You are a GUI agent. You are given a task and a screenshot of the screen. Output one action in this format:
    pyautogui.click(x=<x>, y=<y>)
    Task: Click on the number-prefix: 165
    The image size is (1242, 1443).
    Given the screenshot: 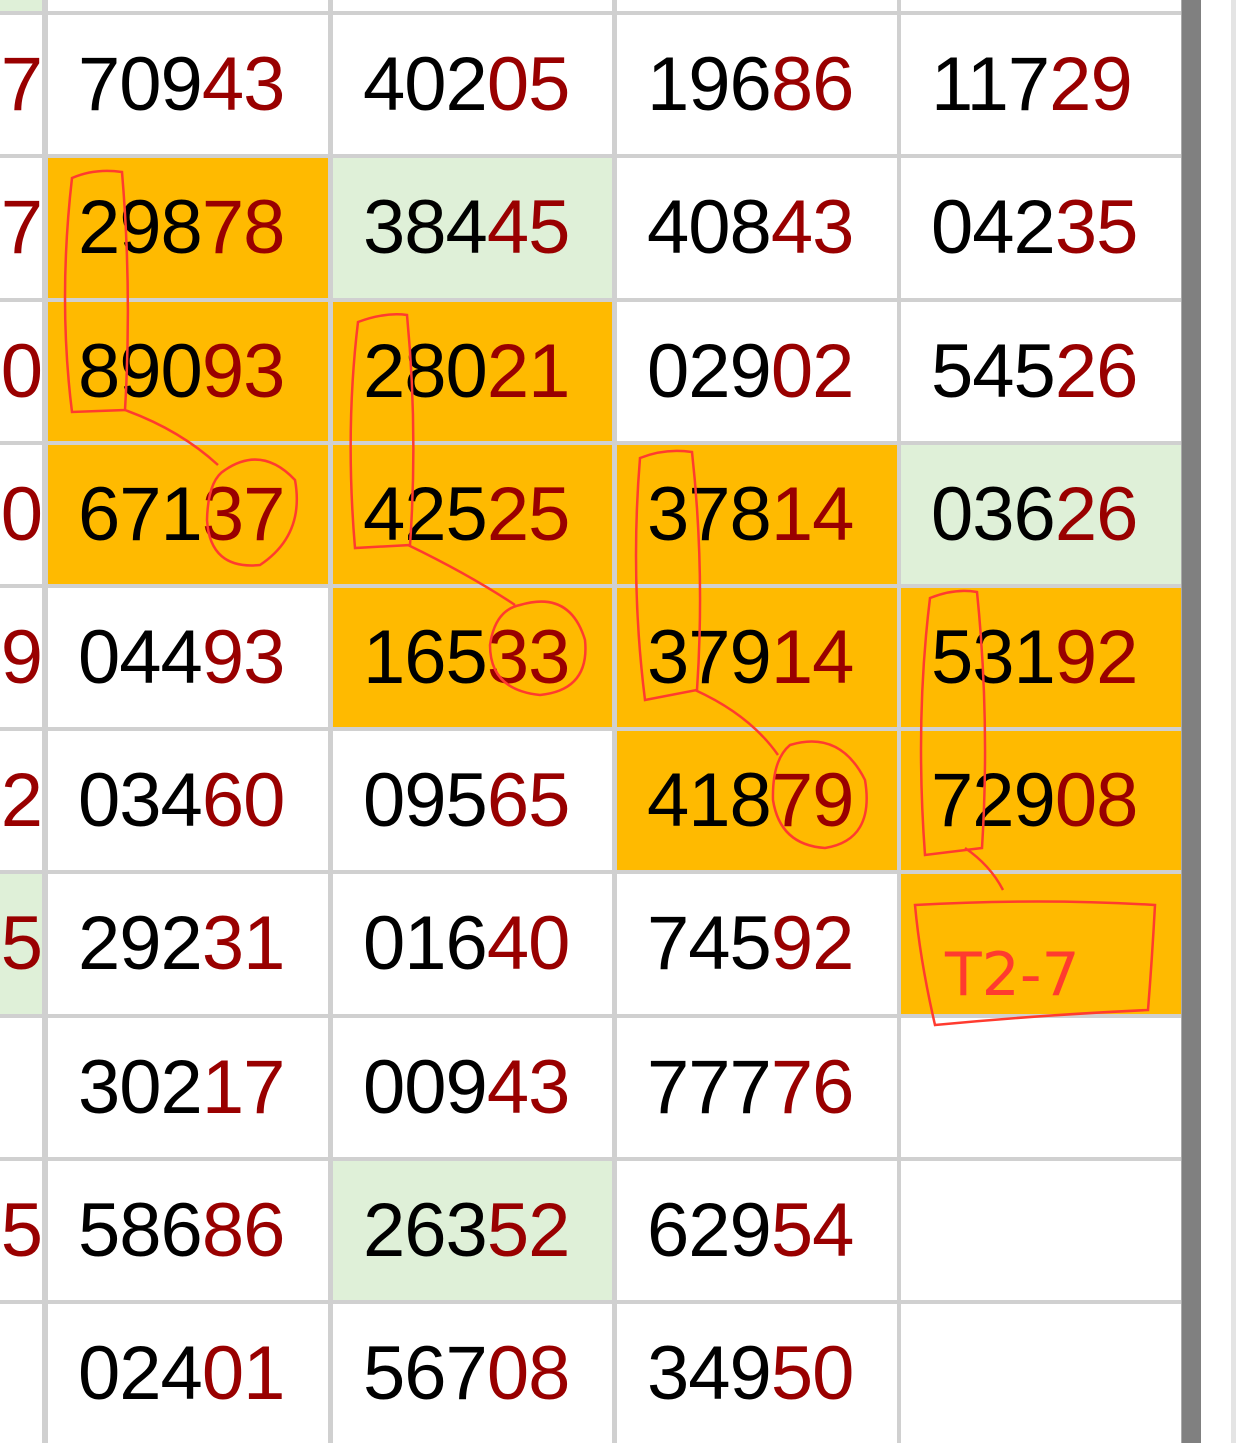 What is the action you would take?
    pyautogui.click(x=425, y=658)
    